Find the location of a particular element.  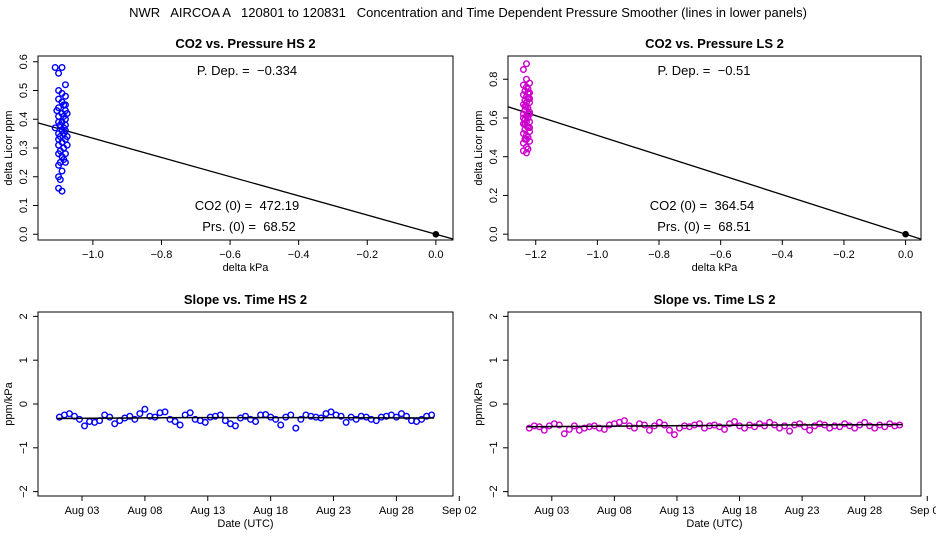

p3-y-axis-label: ppm/kPa is located at coordinates (9, 403).